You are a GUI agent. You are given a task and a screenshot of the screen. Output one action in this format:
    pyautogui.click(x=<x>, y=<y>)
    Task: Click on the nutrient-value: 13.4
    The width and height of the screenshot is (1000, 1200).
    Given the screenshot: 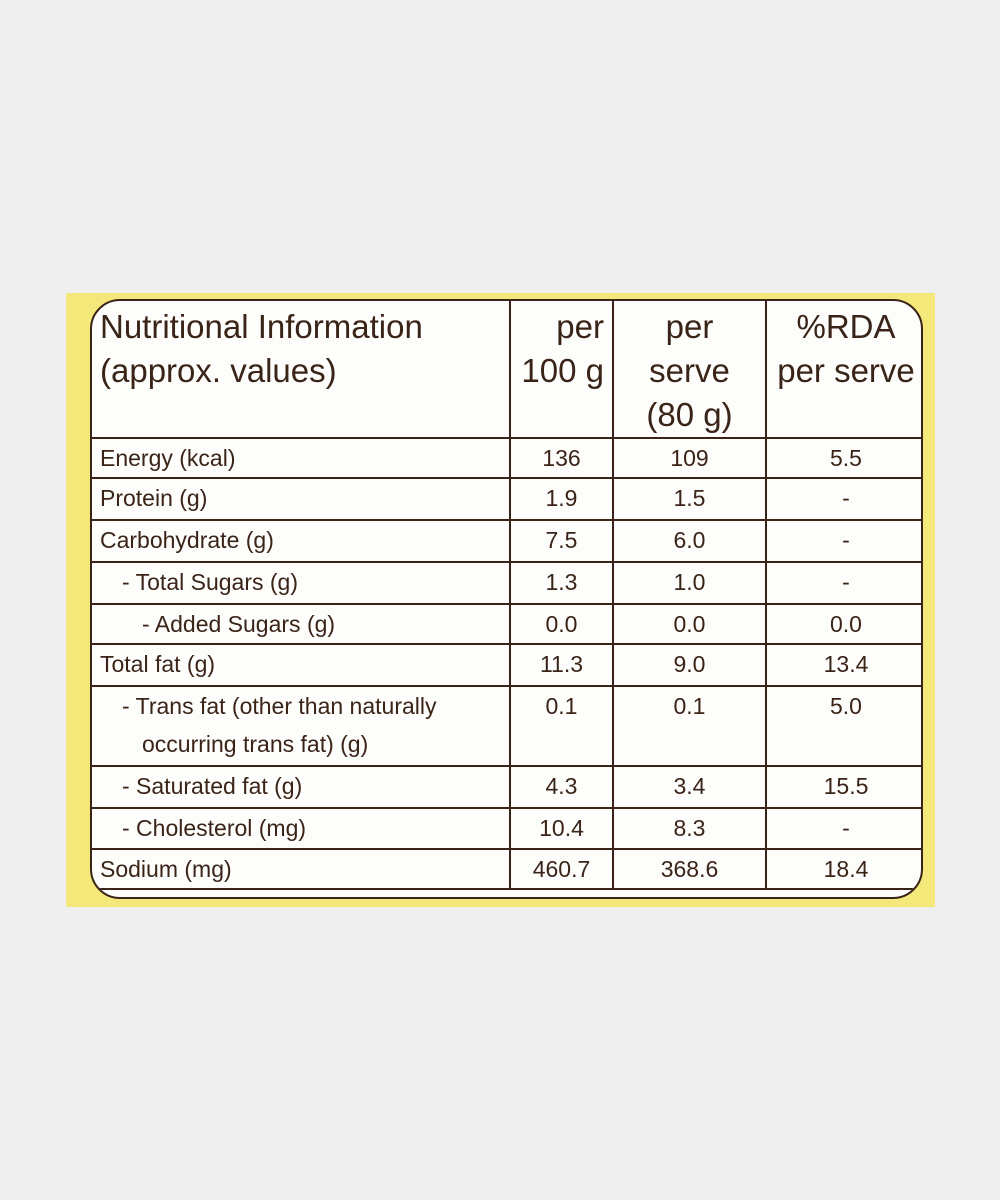 What is the action you would take?
    pyautogui.click(x=843, y=665)
    